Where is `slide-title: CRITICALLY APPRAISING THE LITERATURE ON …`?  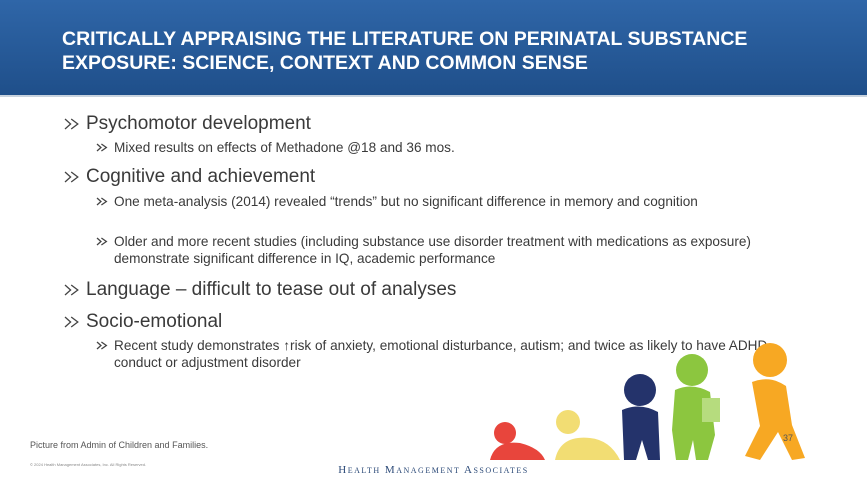
slide-title: CRITICALLY APPRAISING THE LITERATURE ON … is located at coordinates (405, 51).